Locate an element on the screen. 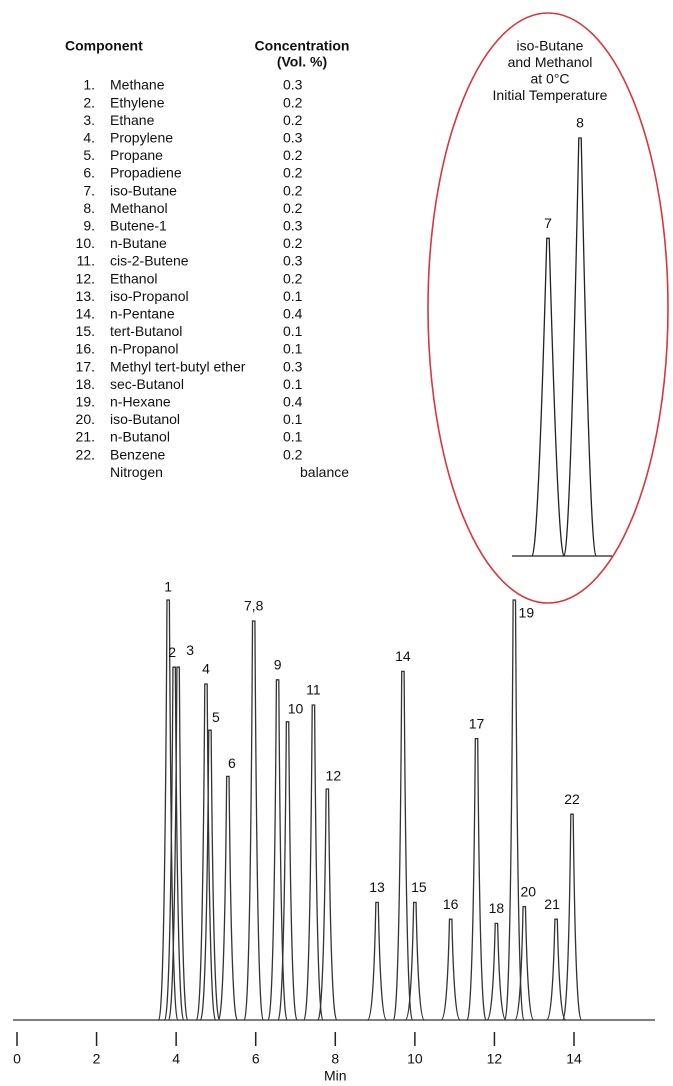 Image resolution: width=673 pixels, height=1086 pixels. component-name: n-Propanol is located at coordinates (144, 349).